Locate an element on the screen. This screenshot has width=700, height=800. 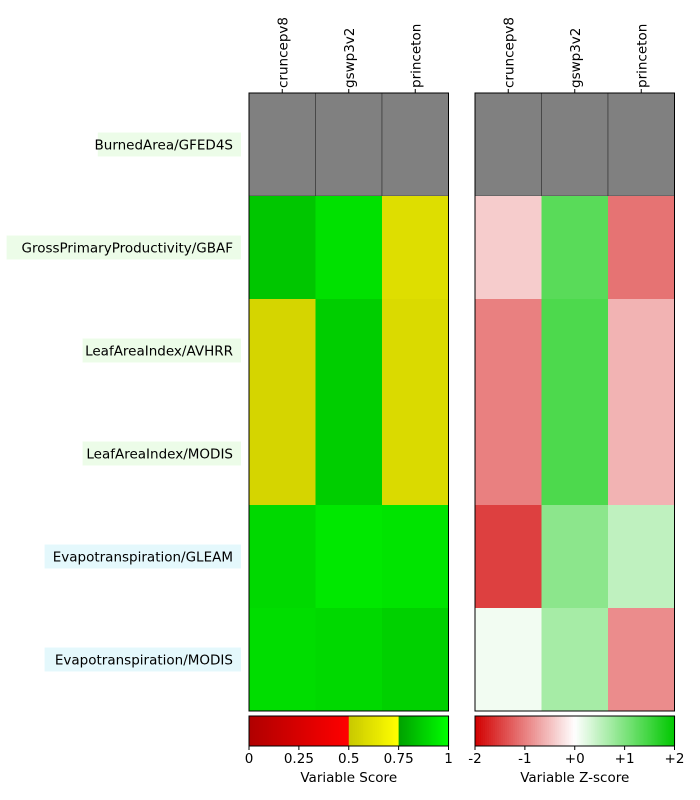
row-label-text: LeafAreaIndex/MODIS is located at coordinates (159, 455).